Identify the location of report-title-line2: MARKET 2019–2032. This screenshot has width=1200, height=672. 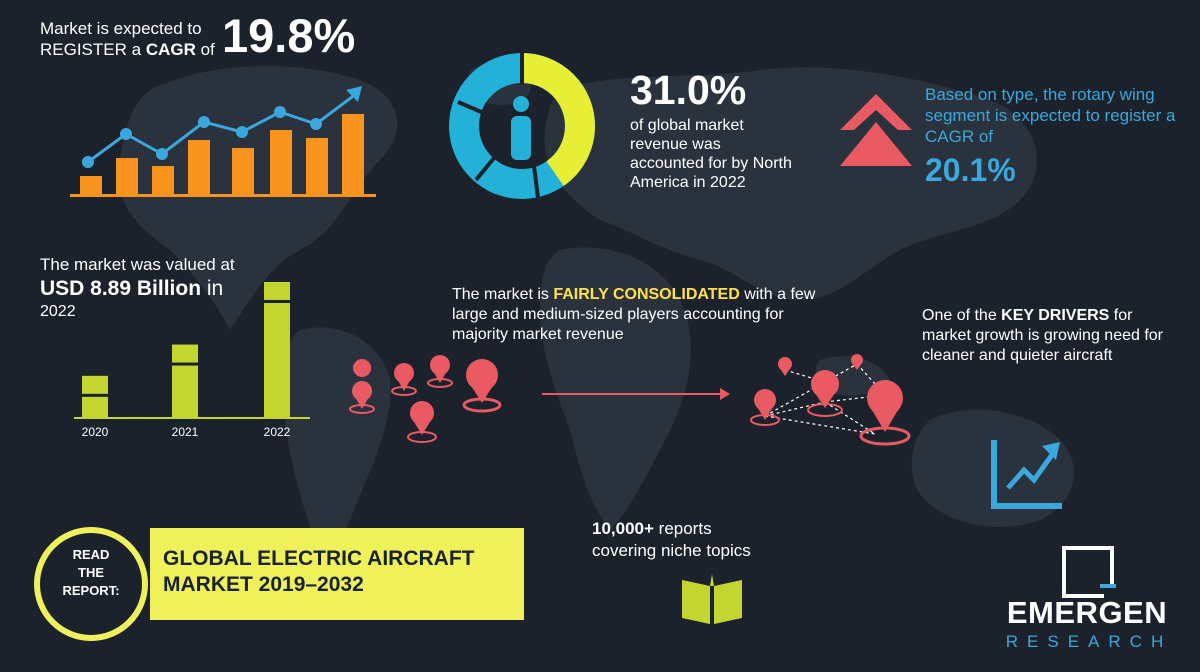
(263, 584).